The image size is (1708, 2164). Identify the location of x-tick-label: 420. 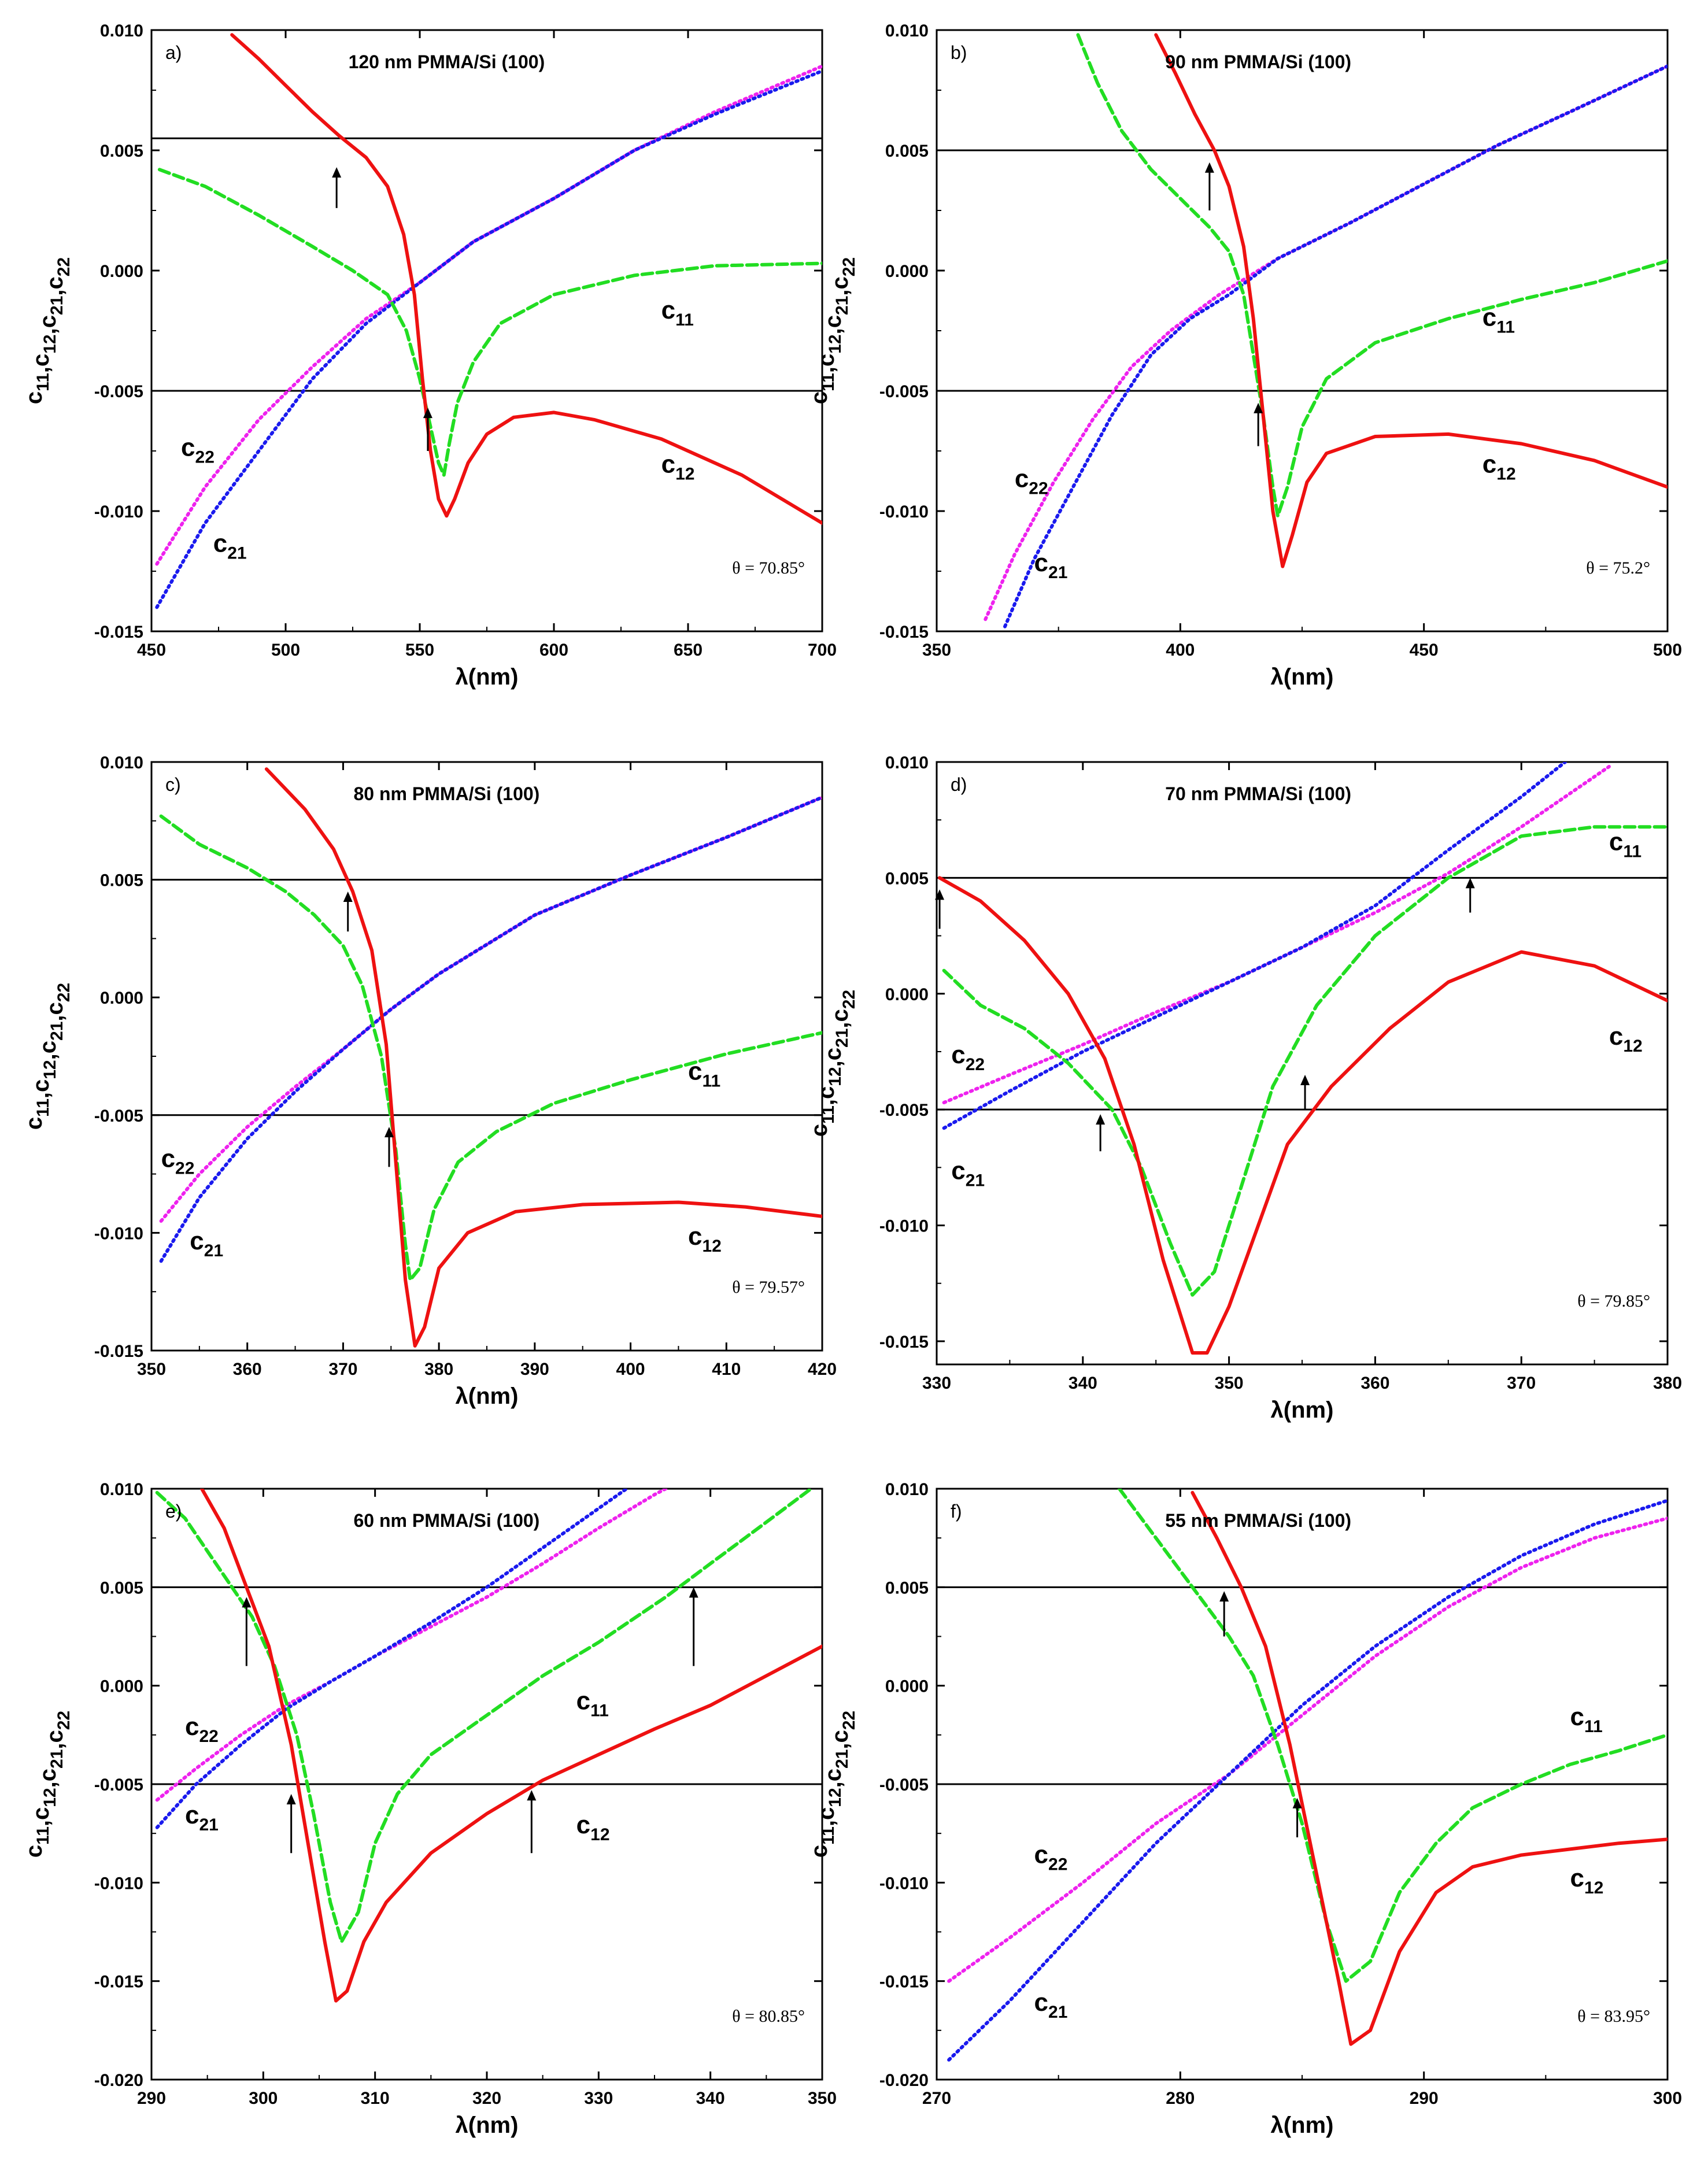
(822, 1369).